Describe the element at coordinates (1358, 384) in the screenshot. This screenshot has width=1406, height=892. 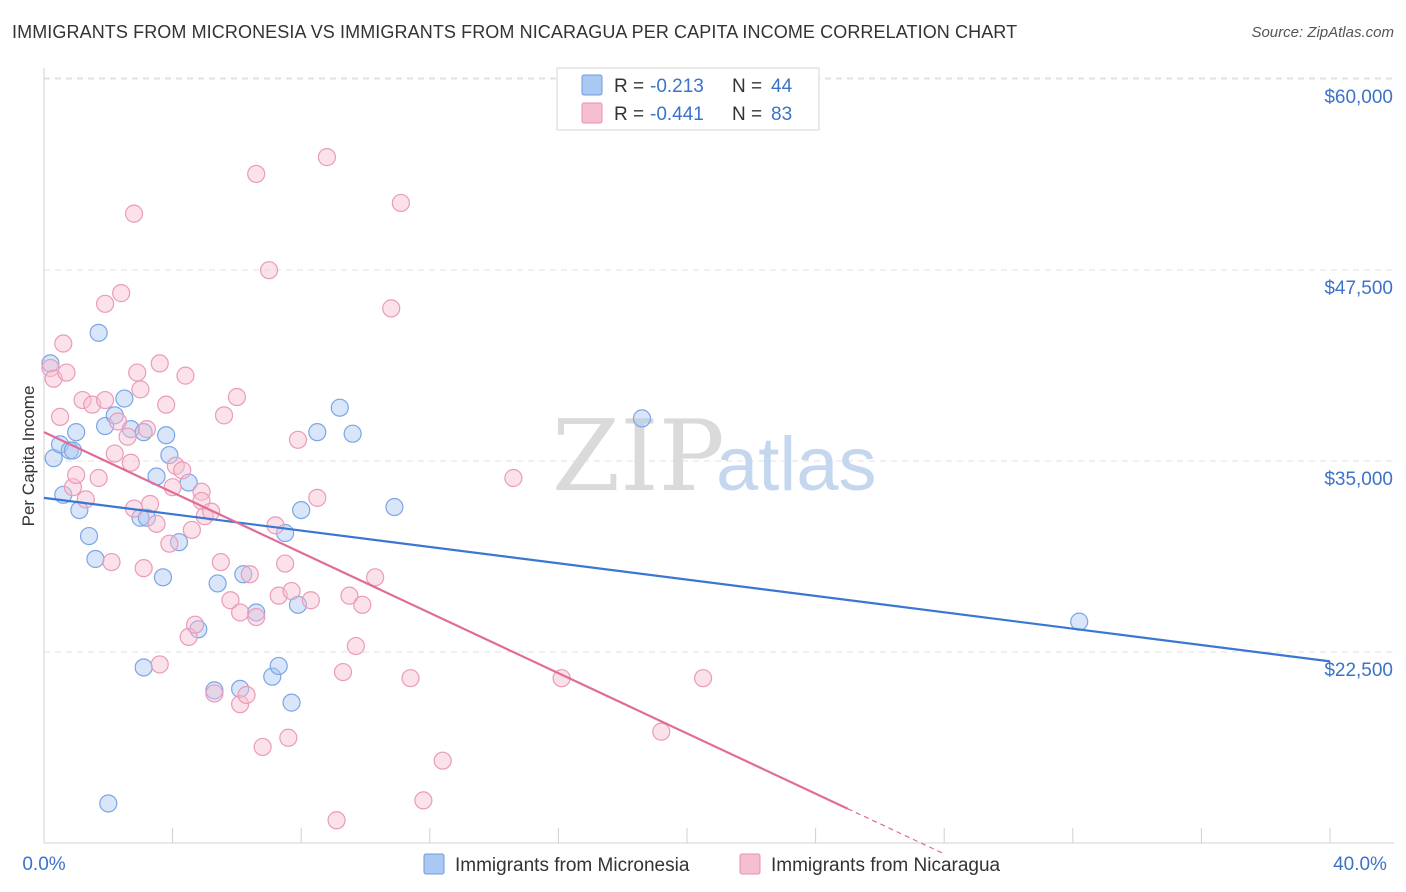
I see `y-tick-labels: $22,500 $35,000 $47,500 $60,000` at that location.